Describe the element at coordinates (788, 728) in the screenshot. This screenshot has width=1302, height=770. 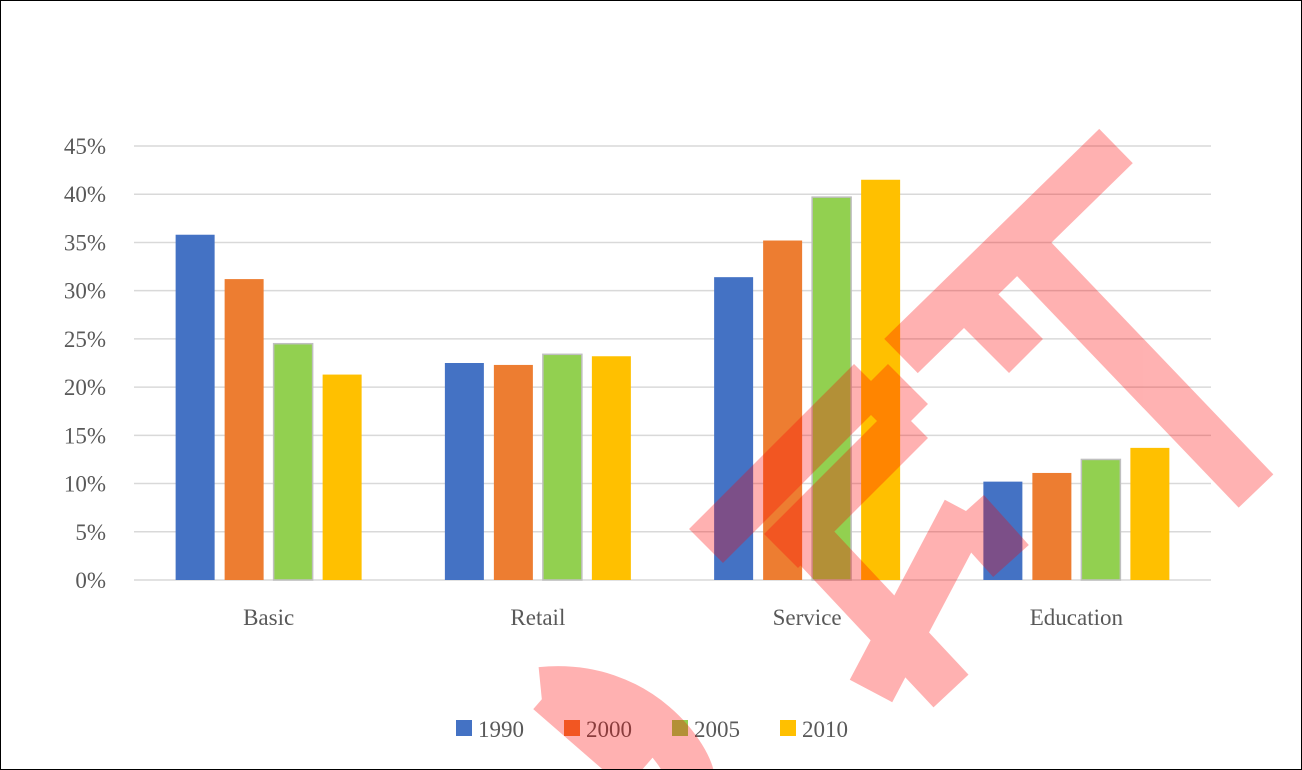
I see `legend-swatch-2010` at that location.